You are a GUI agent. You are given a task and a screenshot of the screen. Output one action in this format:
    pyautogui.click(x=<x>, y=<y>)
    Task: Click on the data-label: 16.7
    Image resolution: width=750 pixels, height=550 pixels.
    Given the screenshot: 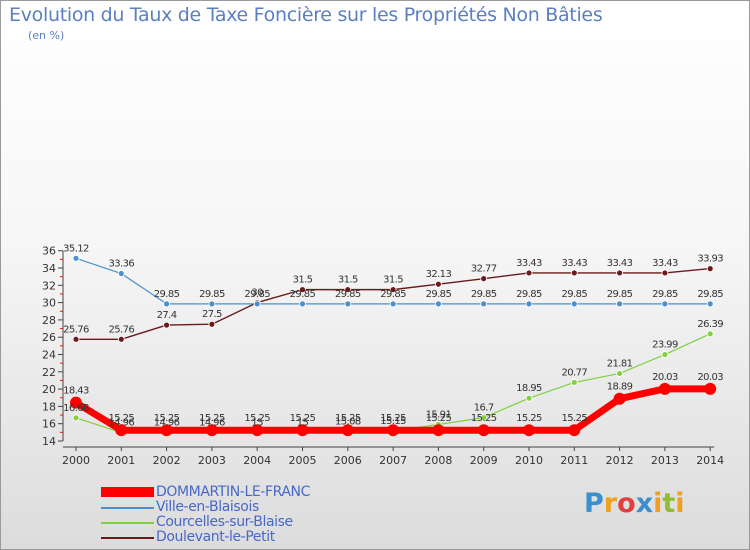 What is the action you would take?
    pyautogui.click(x=484, y=408)
    